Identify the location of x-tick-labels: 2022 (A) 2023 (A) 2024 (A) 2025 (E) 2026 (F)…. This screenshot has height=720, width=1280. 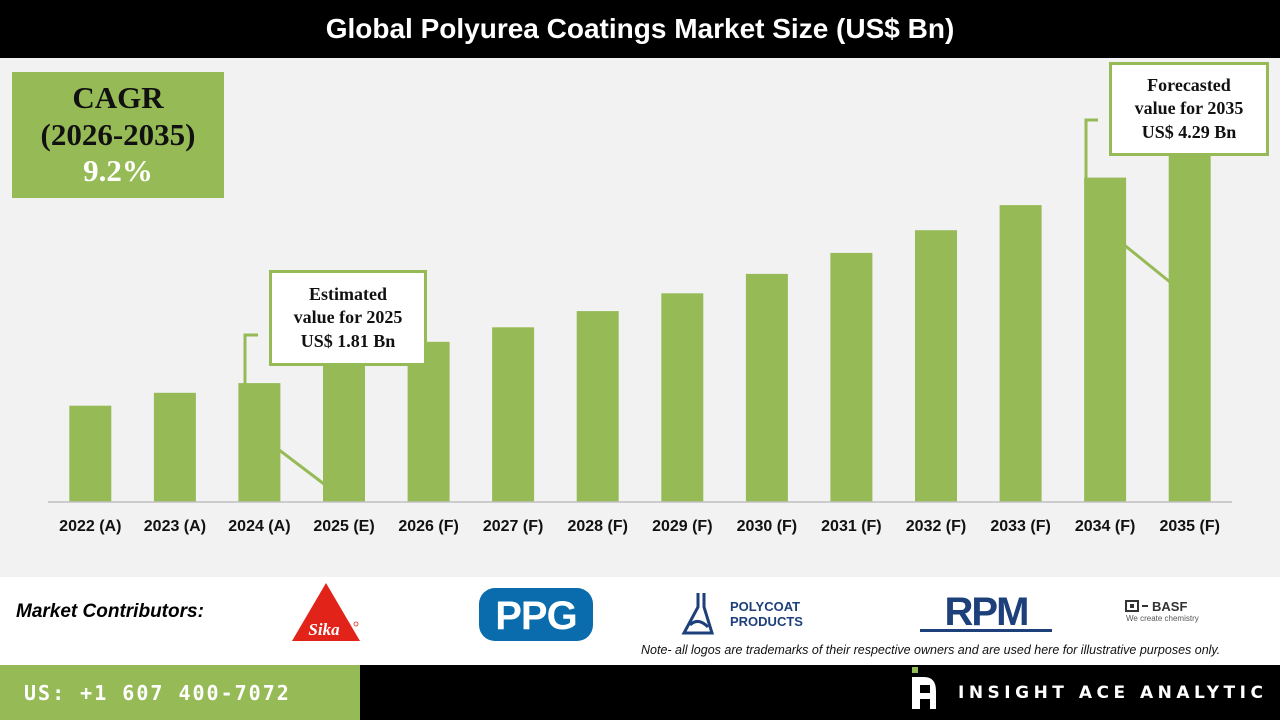
(639, 526).